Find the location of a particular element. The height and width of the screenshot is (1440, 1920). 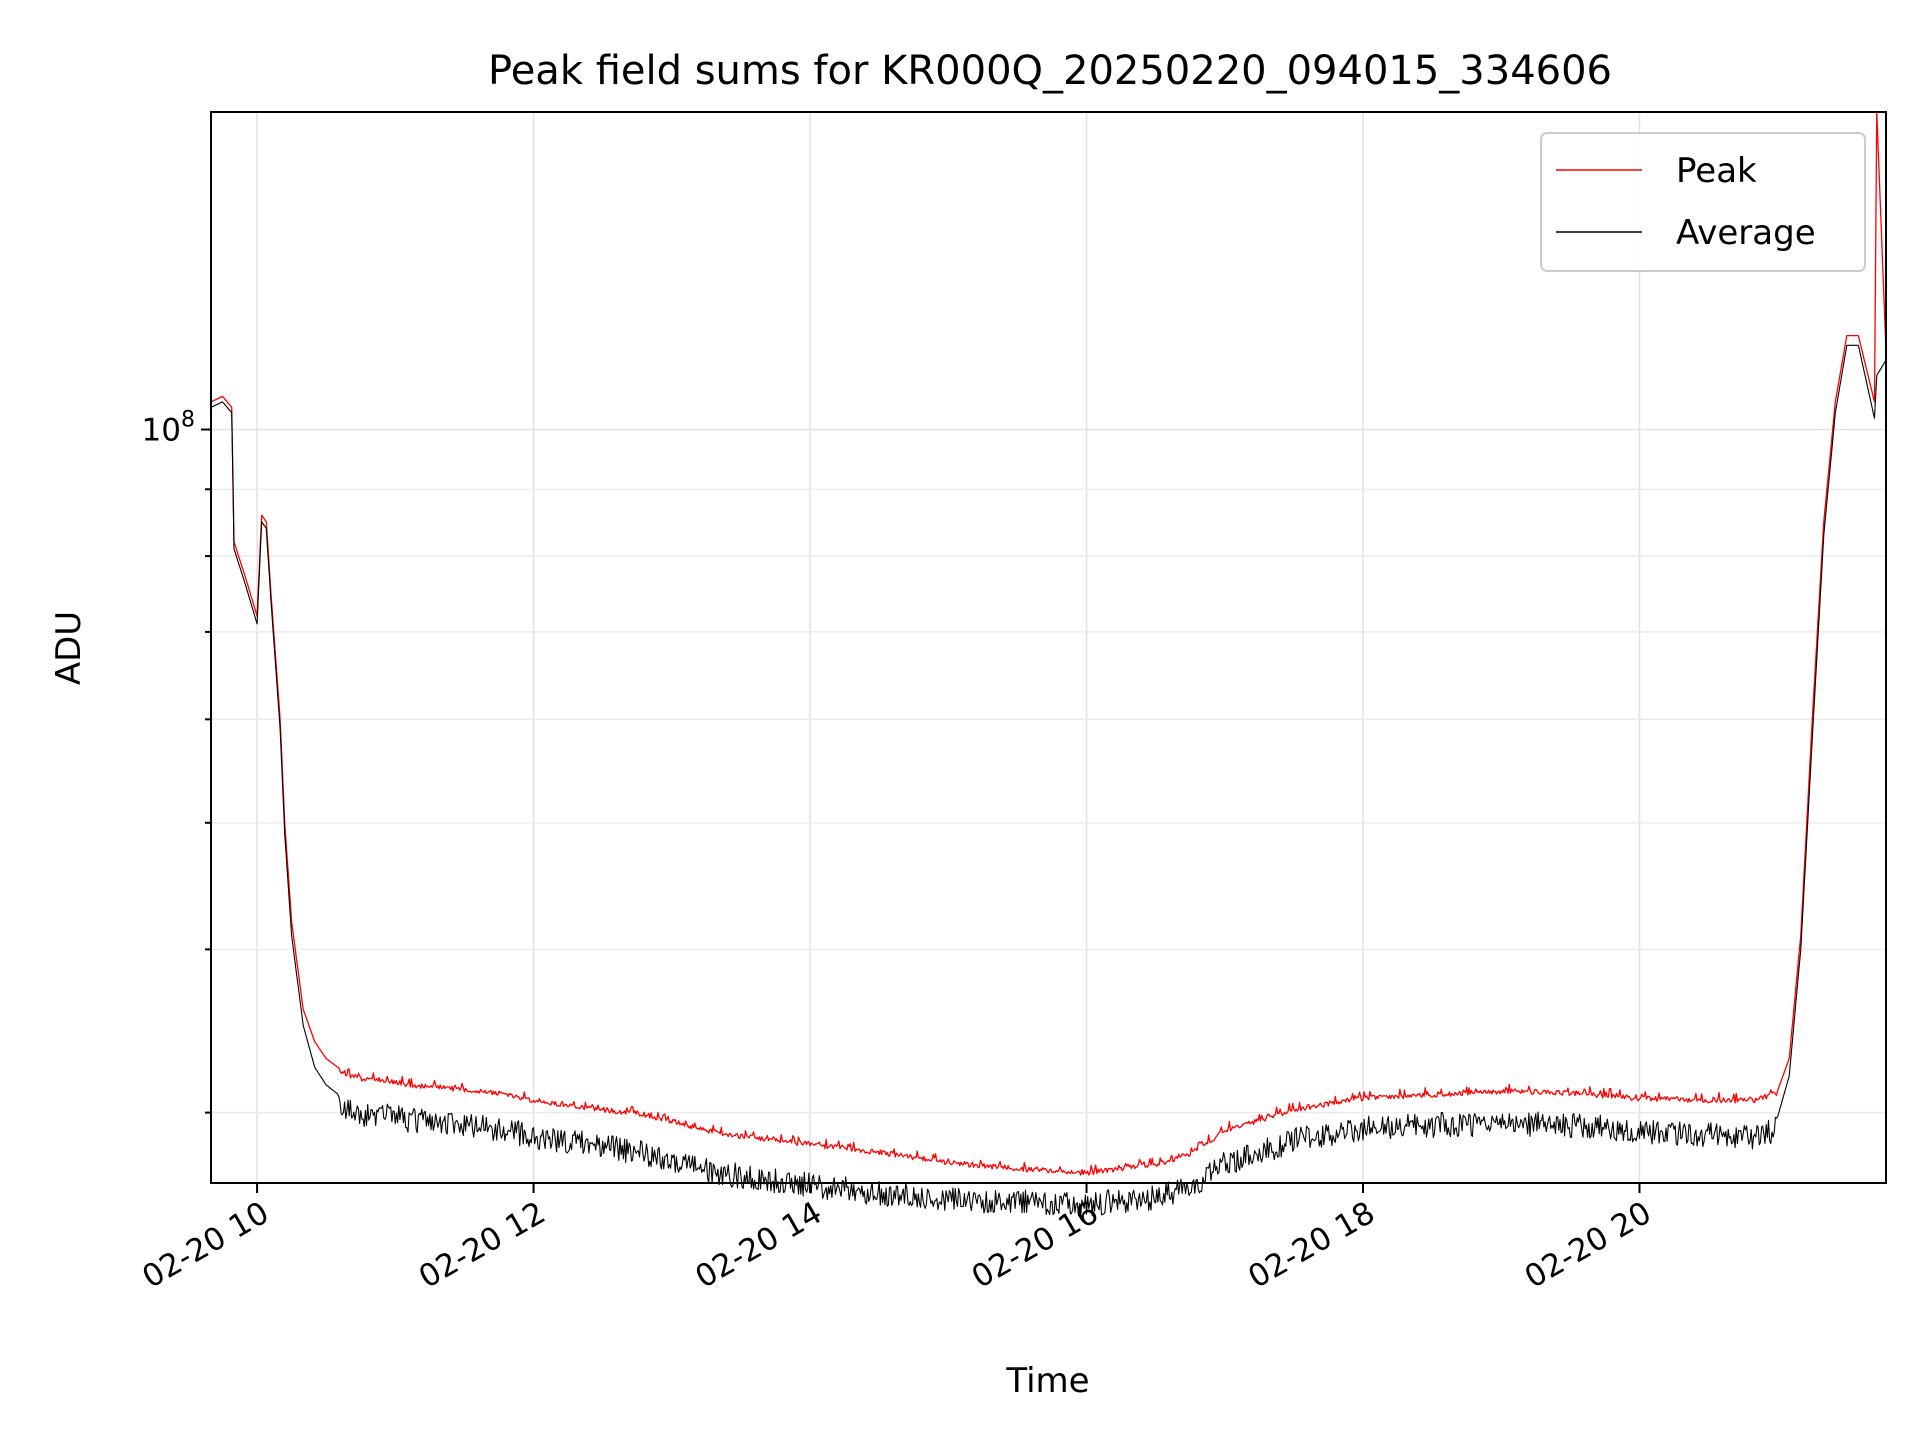

legend: Peak Average is located at coordinates (1703, 202).